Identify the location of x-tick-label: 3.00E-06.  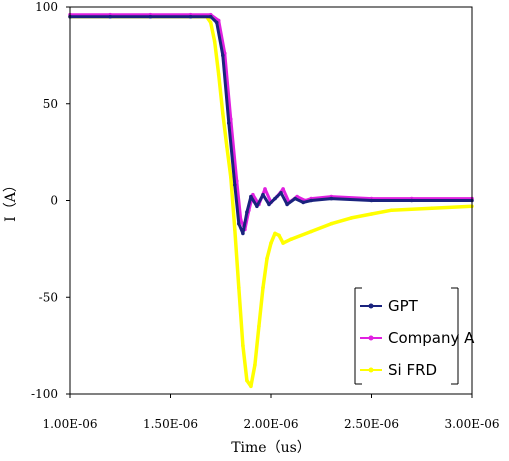
(471, 424).